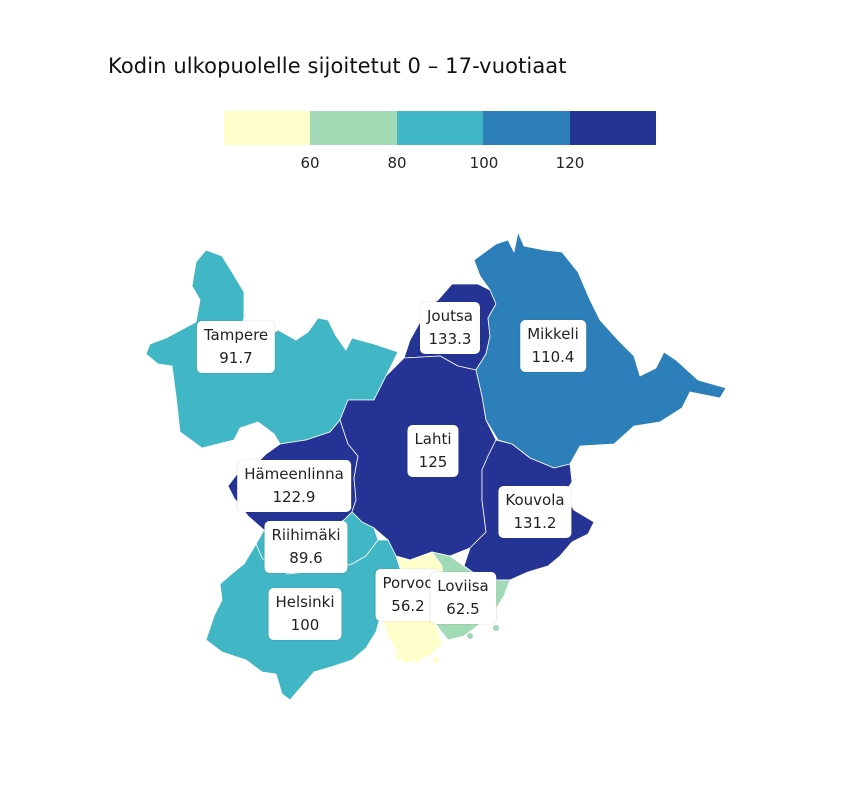 This screenshot has height=792, width=864. I want to click on region-value: 125, so click(433, 462).